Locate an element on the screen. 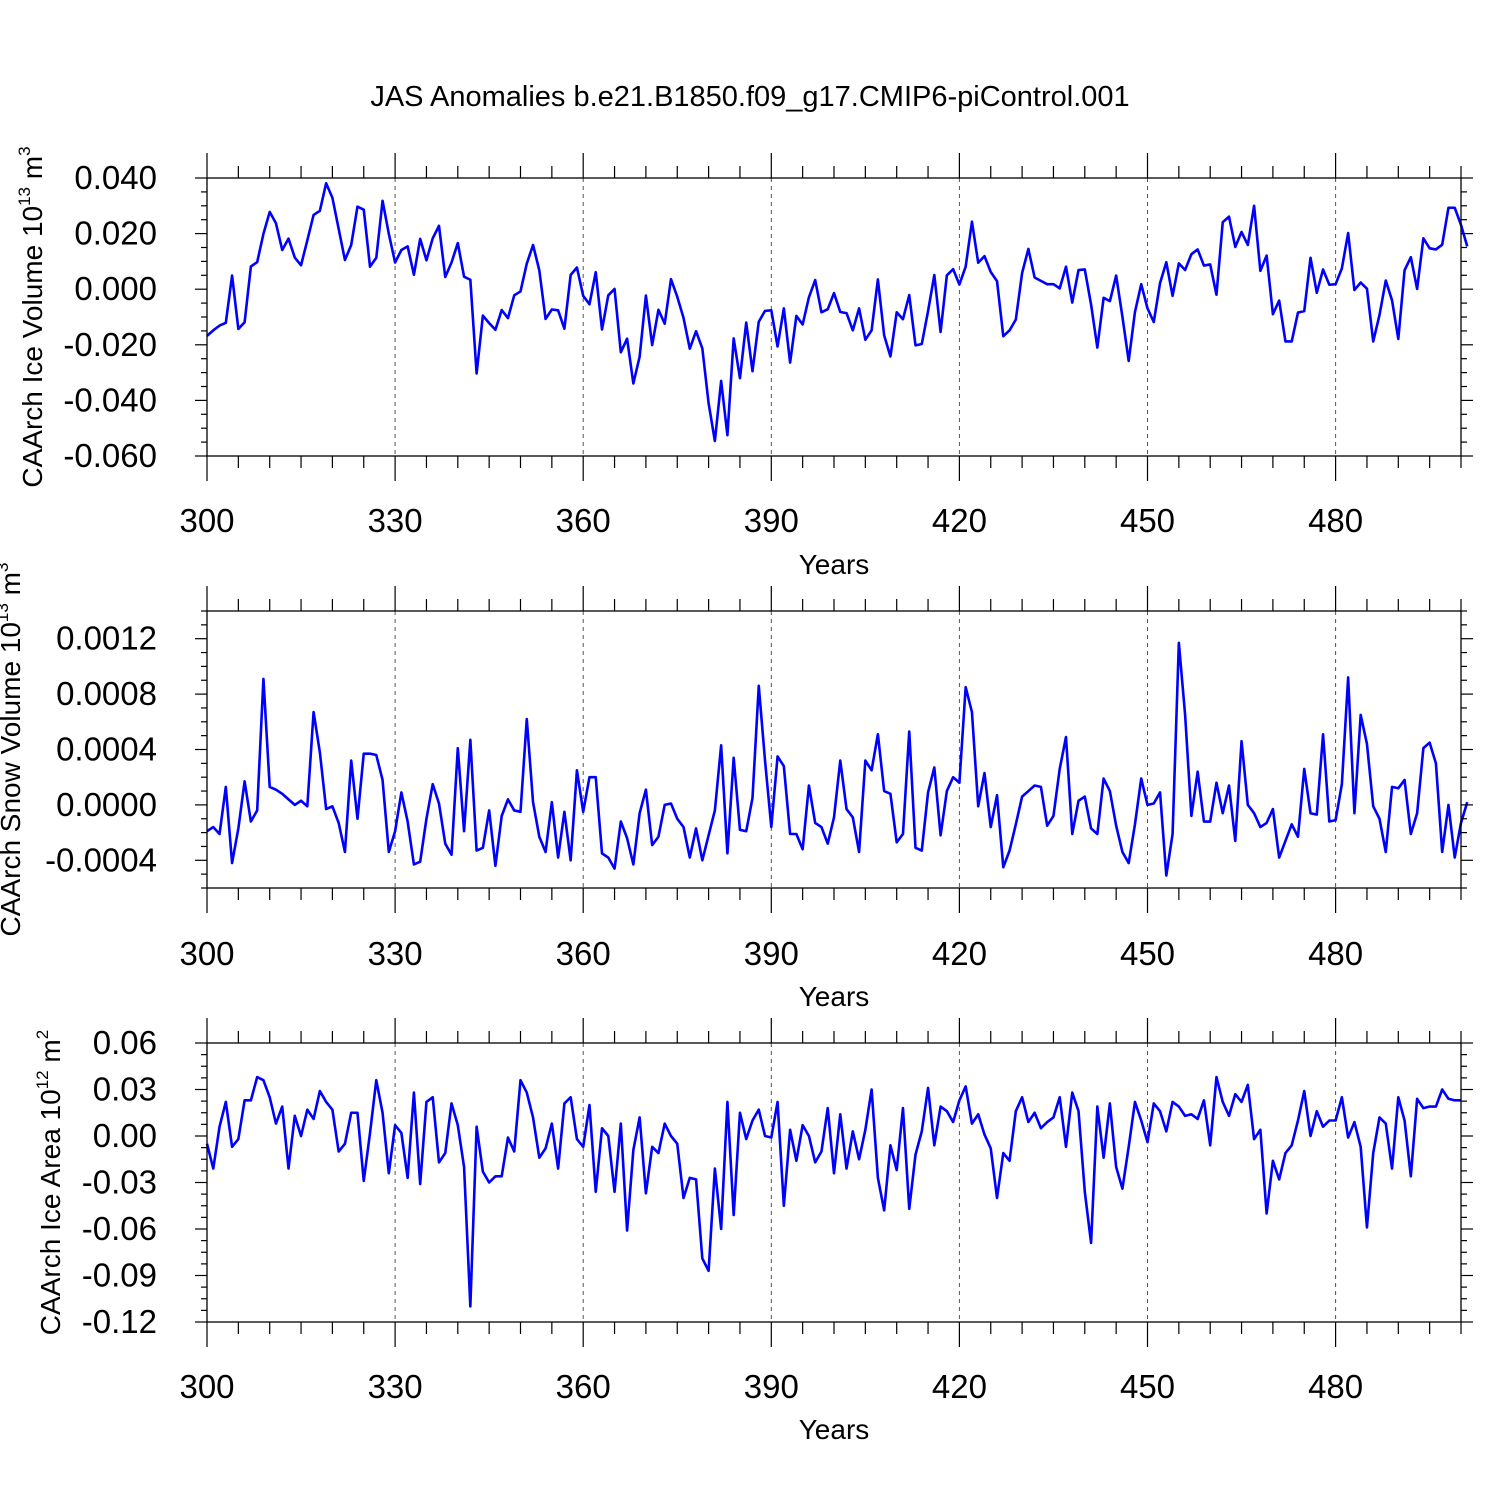  ice-volume-y-title-unit: m is located at coordinates (32, 171).